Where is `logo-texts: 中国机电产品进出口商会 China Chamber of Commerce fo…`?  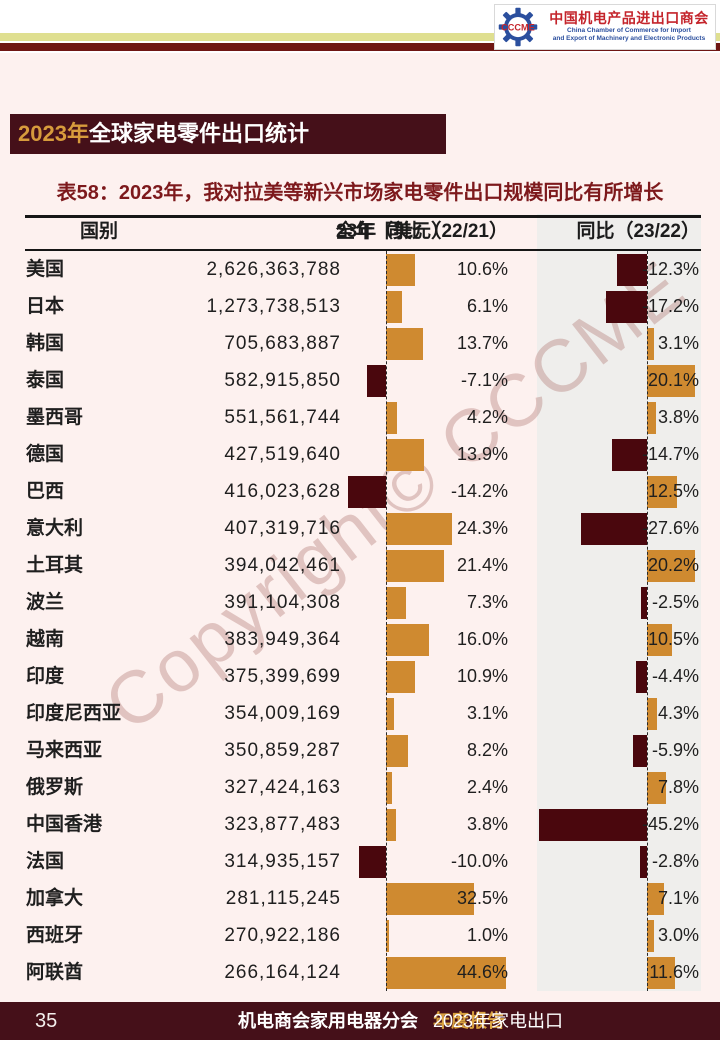
logo-texts: 中国机电产品进出口商会 China Chamber of Commerce fo… is located at coordinates (629, 27).